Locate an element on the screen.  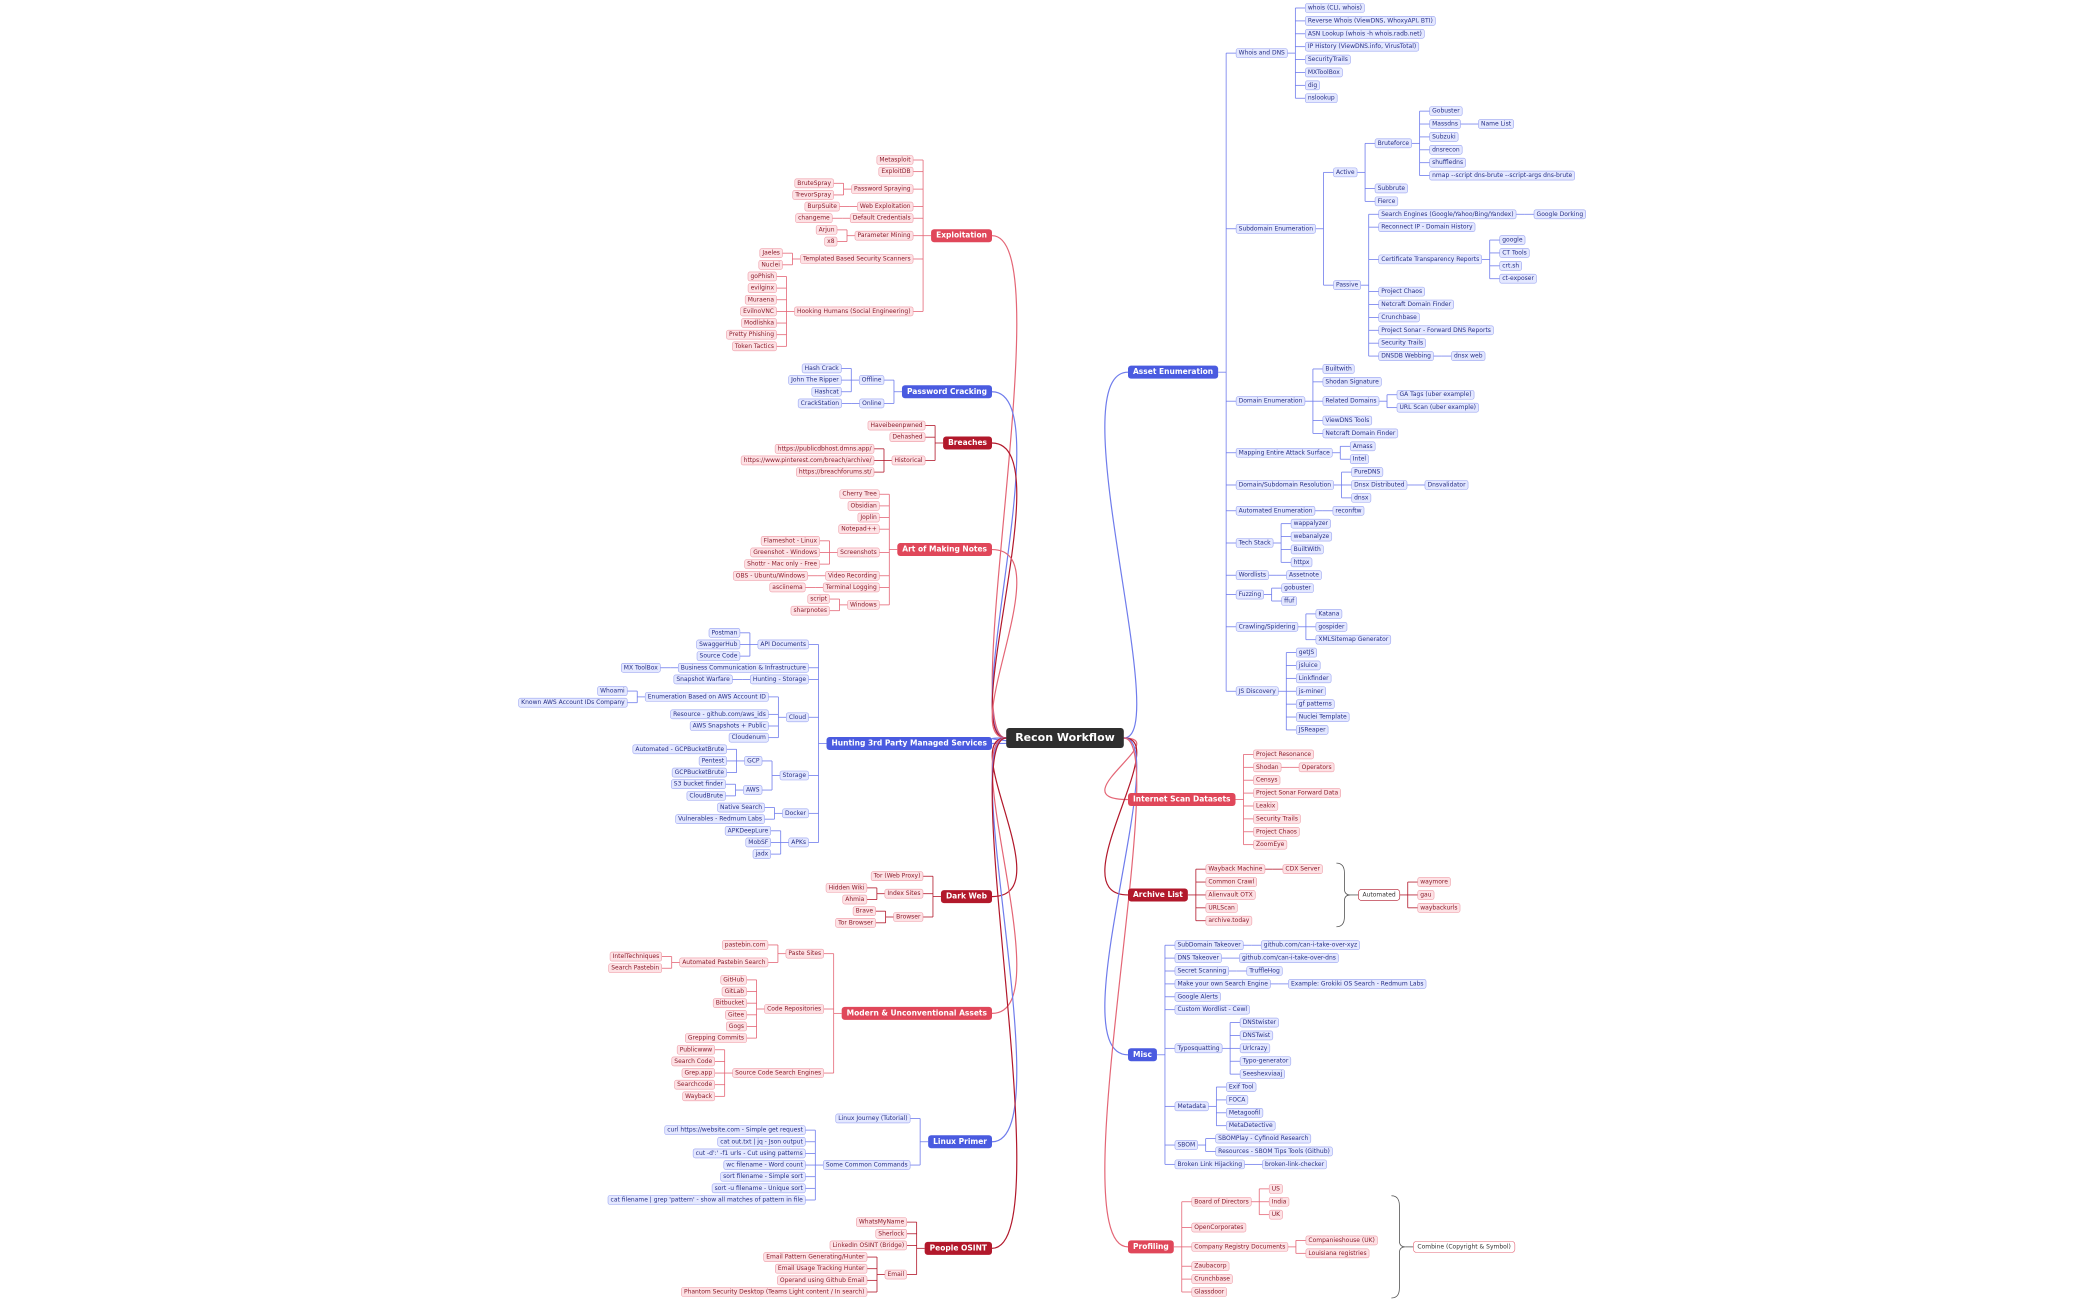
topic-node-text: x8 is located at coordinates (831, 241).